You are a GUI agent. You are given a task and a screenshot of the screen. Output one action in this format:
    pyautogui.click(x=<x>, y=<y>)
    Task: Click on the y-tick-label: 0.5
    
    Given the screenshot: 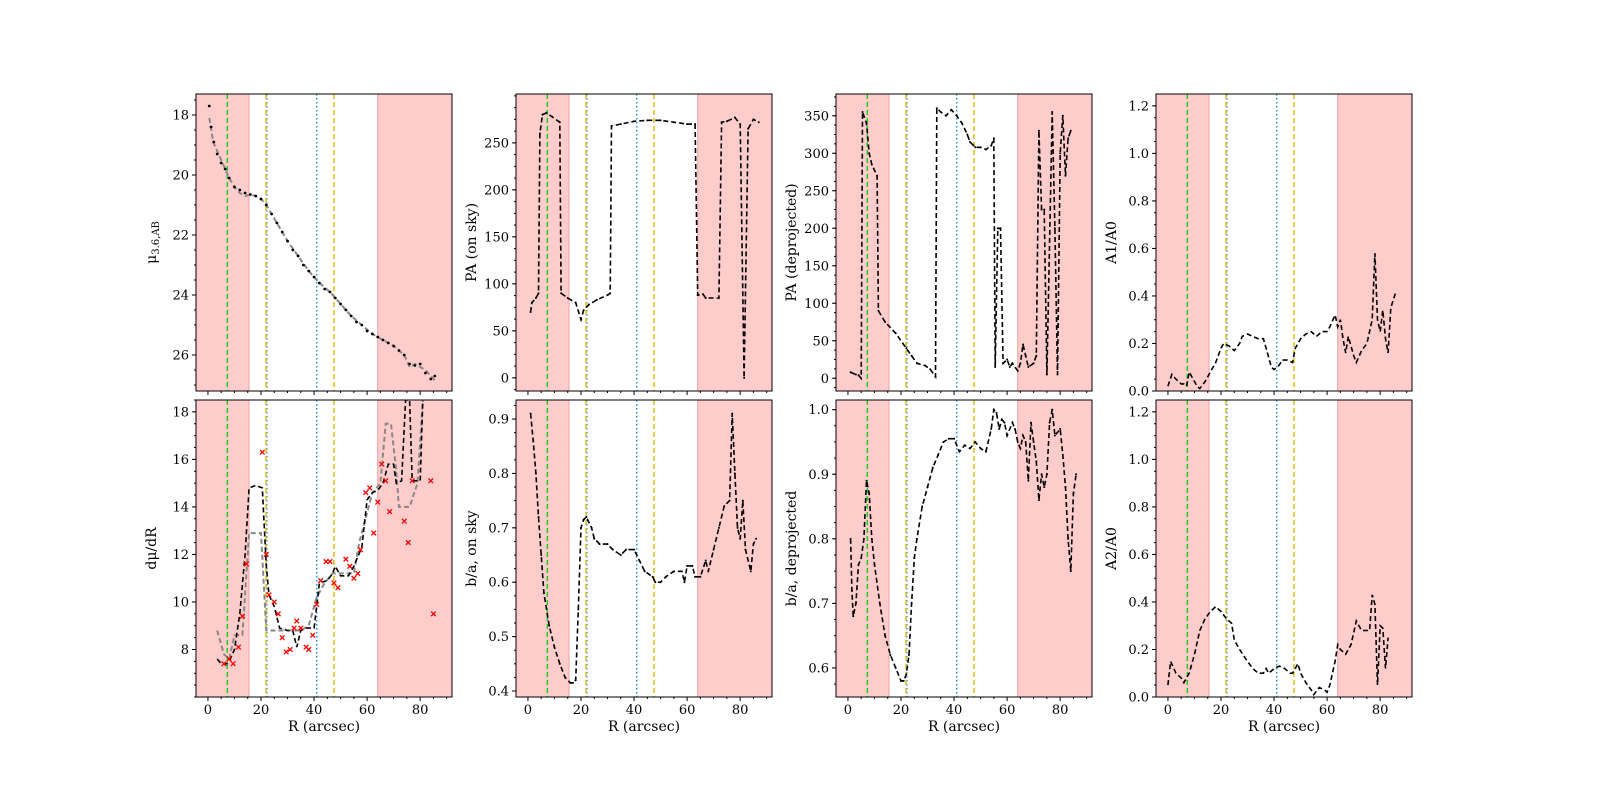 What is the action you would take?
    pyautogui.click(x=498, y=637)
    